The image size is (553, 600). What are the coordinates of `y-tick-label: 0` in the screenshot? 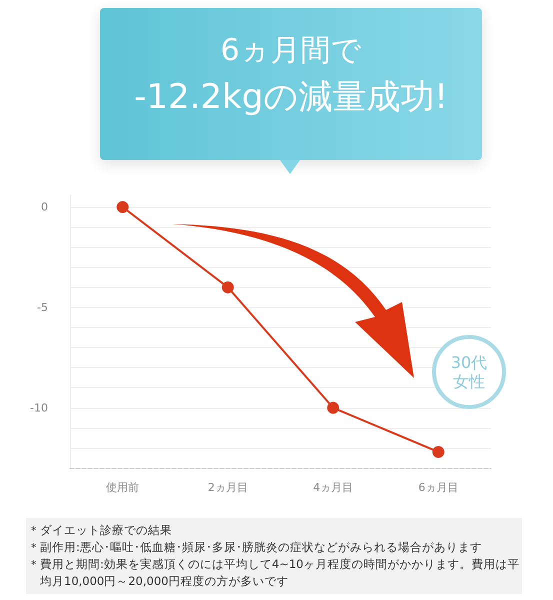 It's located at (44, 207).